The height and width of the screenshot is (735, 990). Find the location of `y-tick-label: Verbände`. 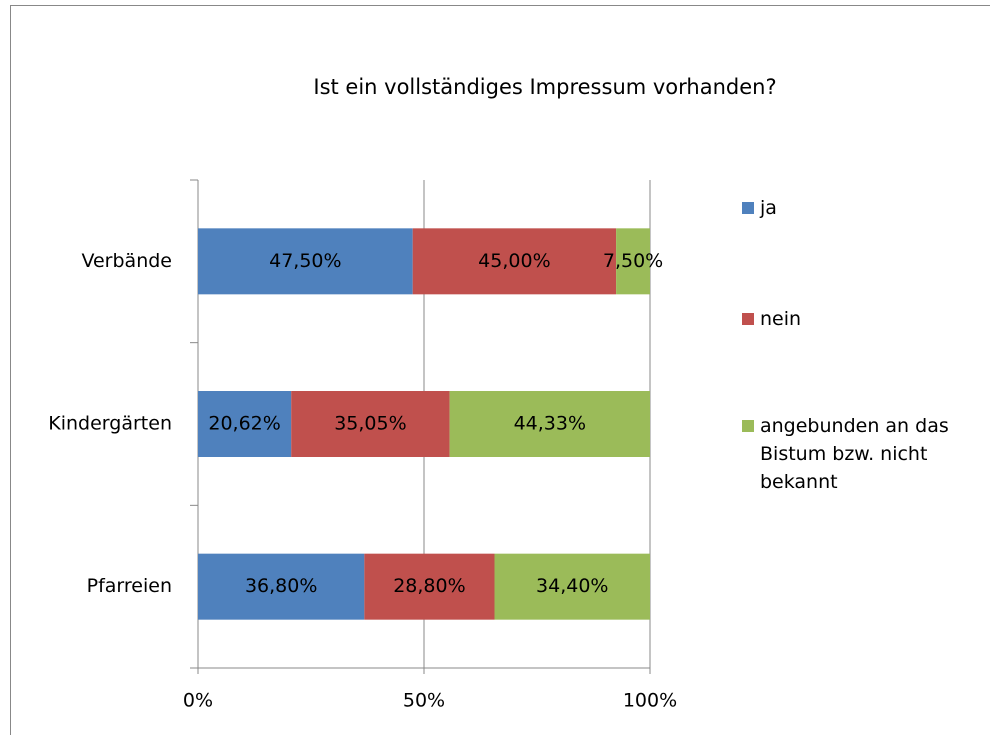

y-tick-label: Verbände is located at coordinates (126, 261).